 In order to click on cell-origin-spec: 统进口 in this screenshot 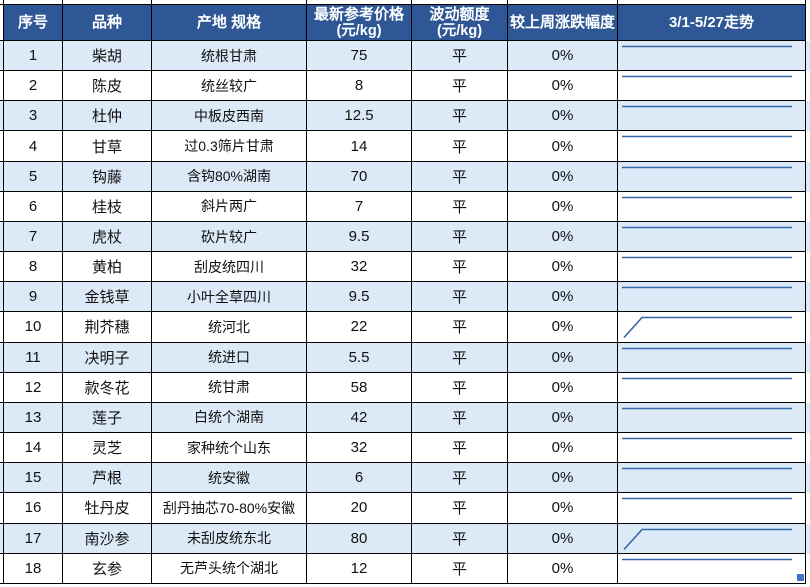, I will do `click(229, 357)`.